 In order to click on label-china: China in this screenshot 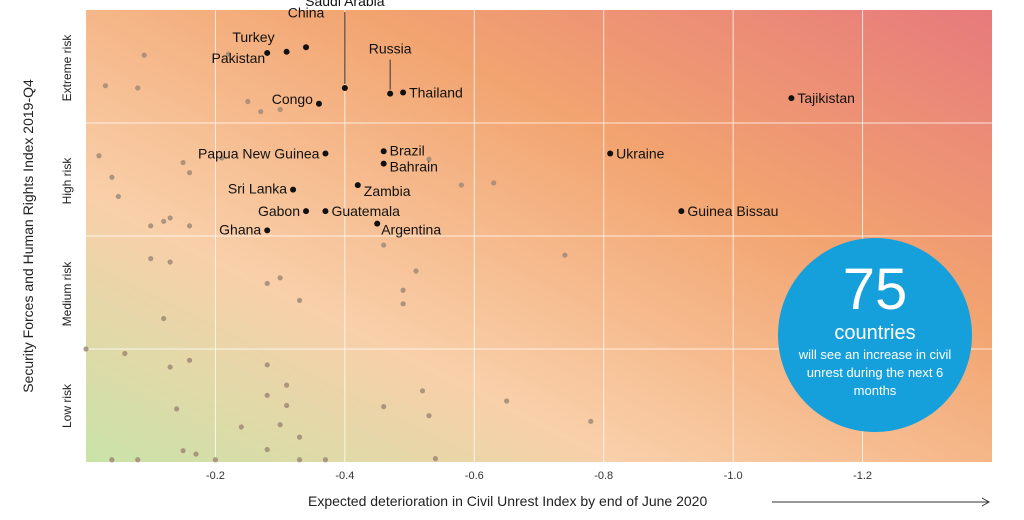, I will do `click(306, 12)`.